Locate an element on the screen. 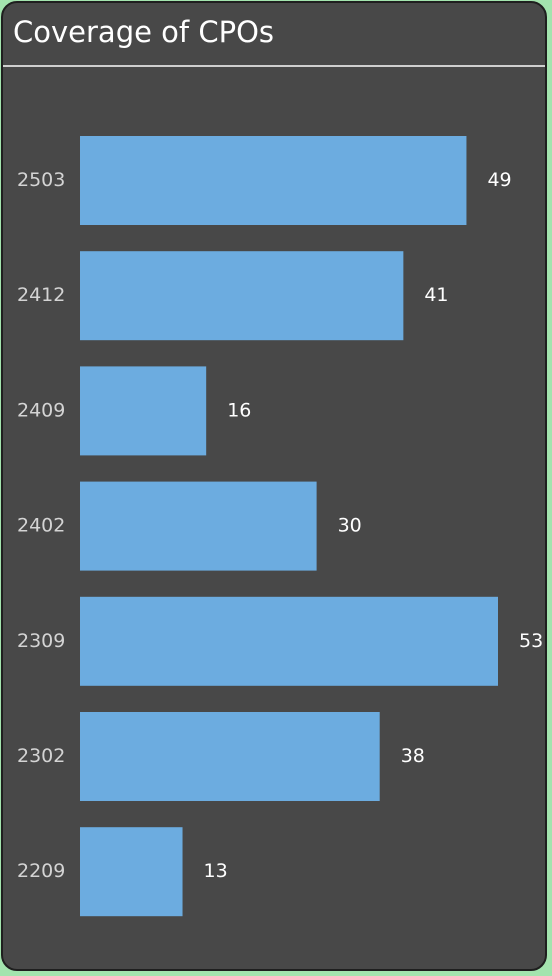  category-label-2209: 2209 is located at coordinates (41, 871).